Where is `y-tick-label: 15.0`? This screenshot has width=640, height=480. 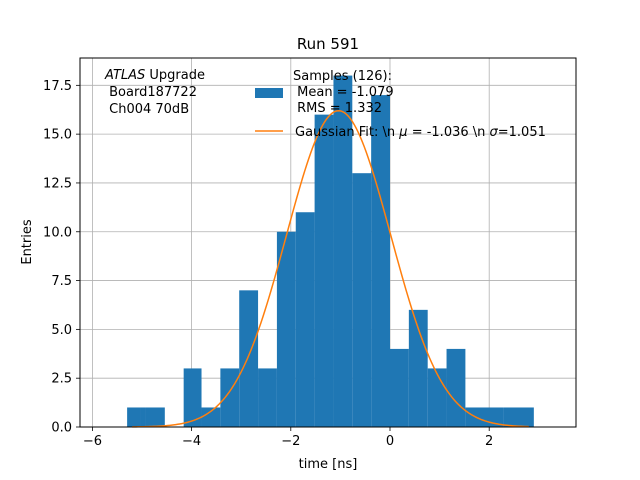 y-tick-label: 15.0 is located at coordinates (57, 135).